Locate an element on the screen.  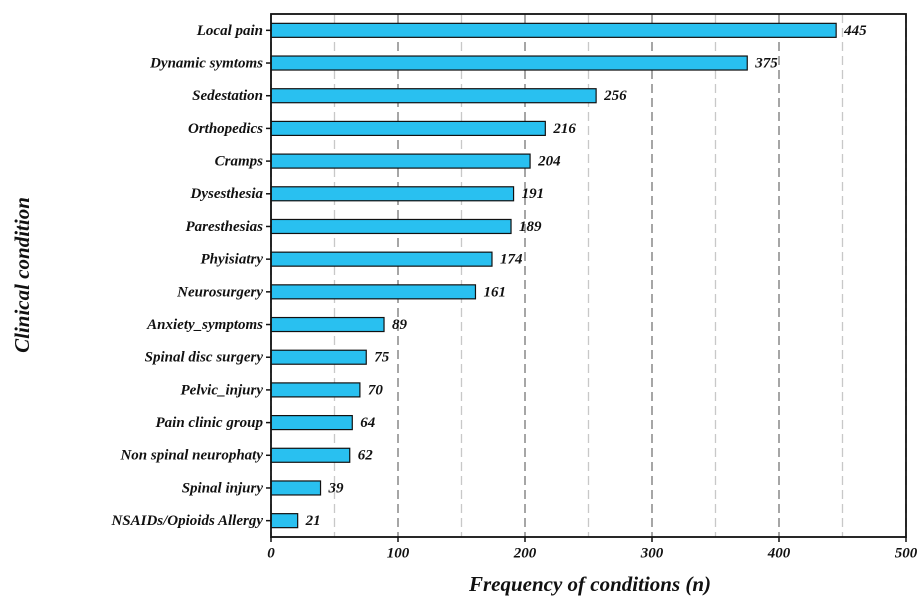
value-label: 445 is located at coordinates (855, 31).